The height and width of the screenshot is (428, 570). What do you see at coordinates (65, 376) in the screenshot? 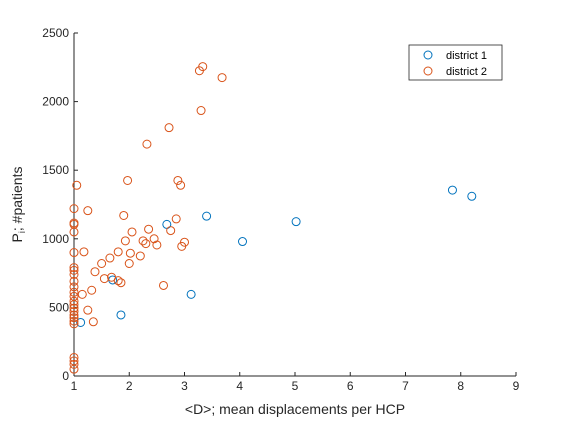
I see `y-tick-label: 0` at bounding box center [65, 376].